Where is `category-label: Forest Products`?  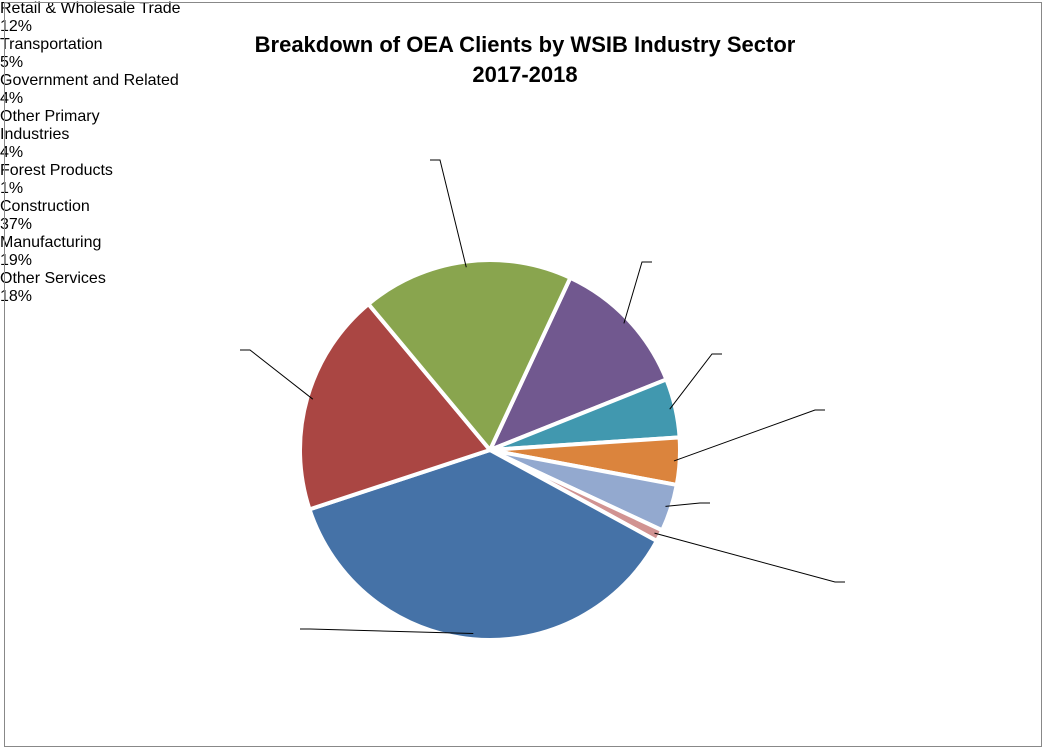 category-label: Forest Products is located at coordinates (56, 170).